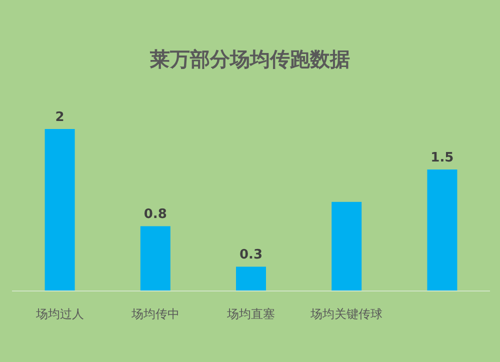  What do you see at coordinates (442, 158) in the screenshot?
I see `data-label: 1.5` at bounding box center [442, 158].